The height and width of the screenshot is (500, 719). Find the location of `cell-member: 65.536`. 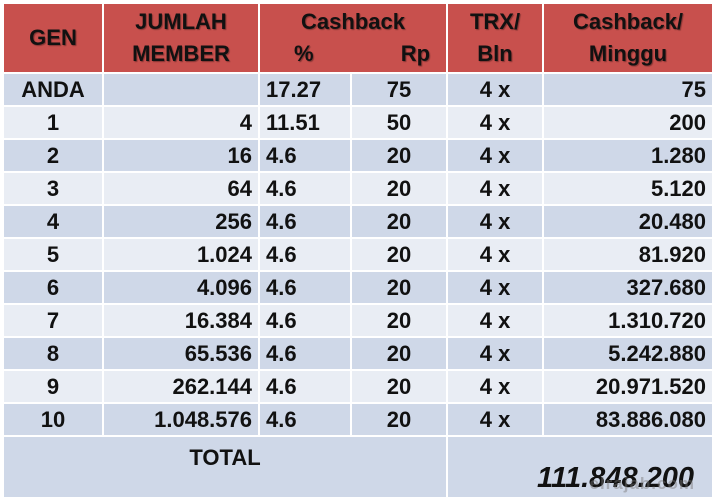

cell-member: 65.536 is located at coordinates (182, 354).